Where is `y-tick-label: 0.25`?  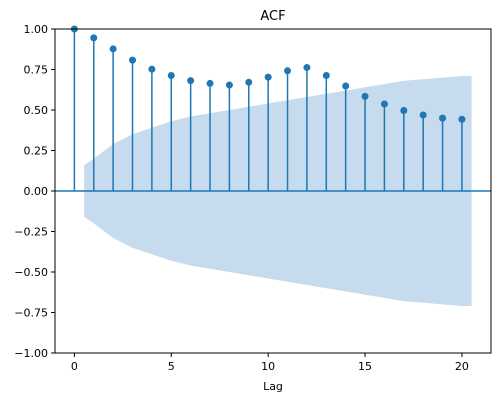 y-tick-label: 0.25 is located at coordinates (36, 151).